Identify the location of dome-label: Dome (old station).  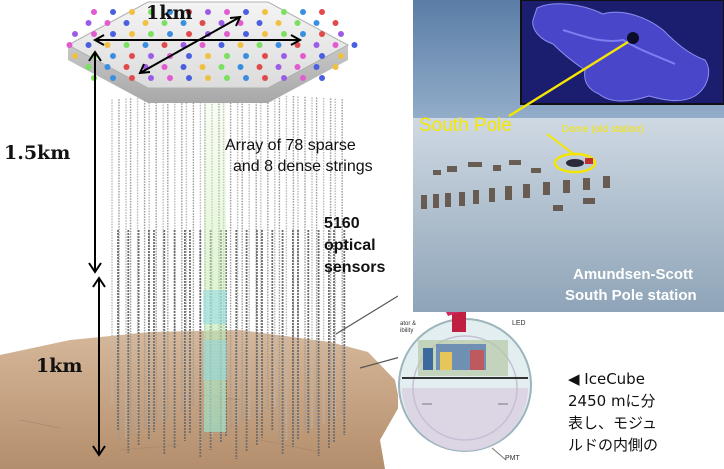
(603, 129).